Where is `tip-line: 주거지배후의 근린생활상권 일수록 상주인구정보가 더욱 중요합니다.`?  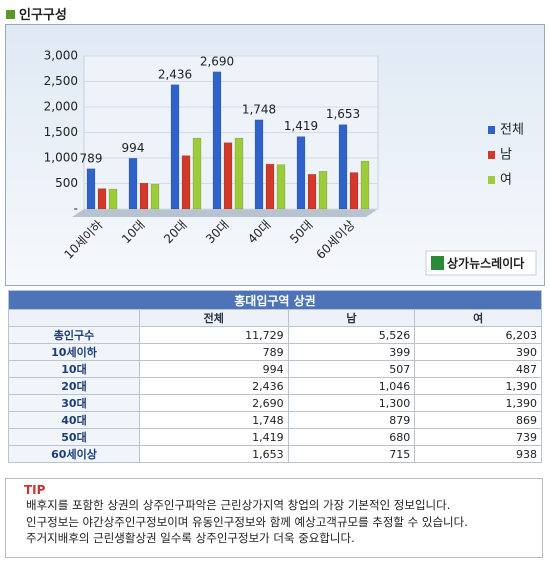 tip-line: 주거지배후의 근린생활상권 일수록 상주인구정보가 더욱 중요합니다. is located at coordinates (190, 538).